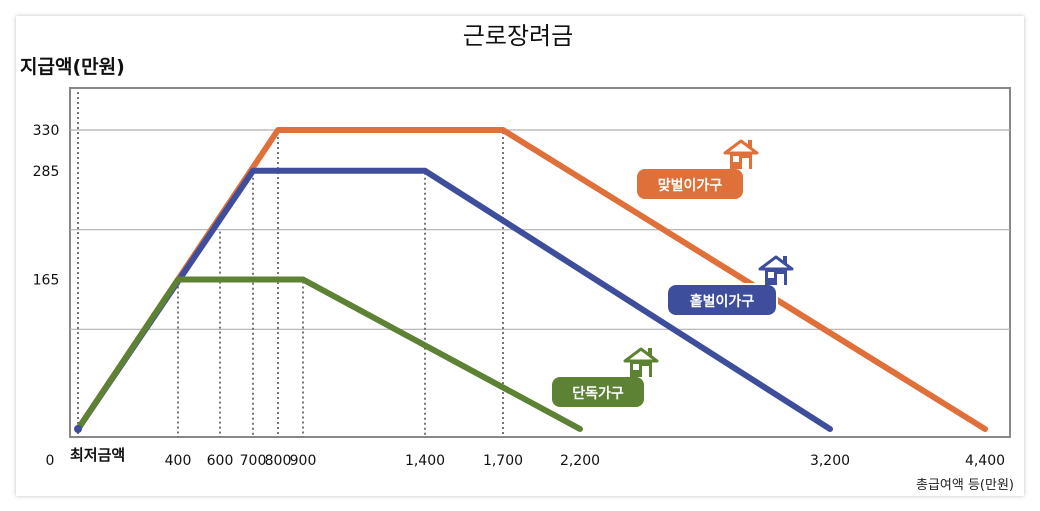  I want to click on x-origin-label: 최저금액, so click(97, 455).